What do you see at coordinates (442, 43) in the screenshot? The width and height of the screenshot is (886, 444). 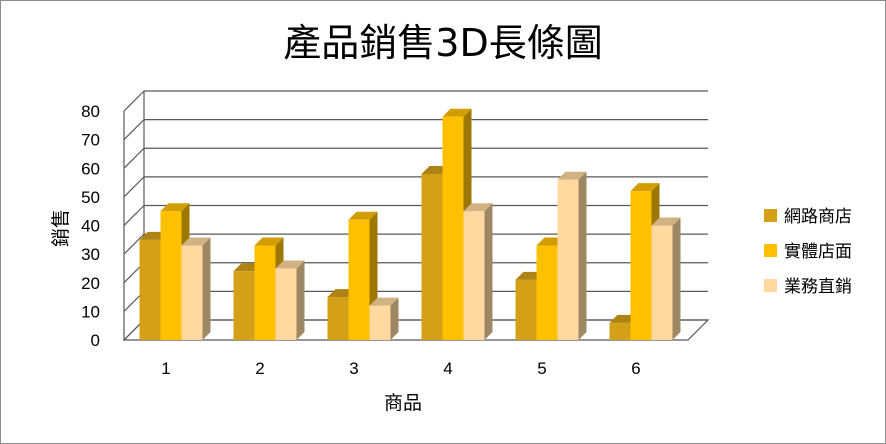 I see `chart-title: 產品銷售3D長條圖` at bounding box center [442, 43].